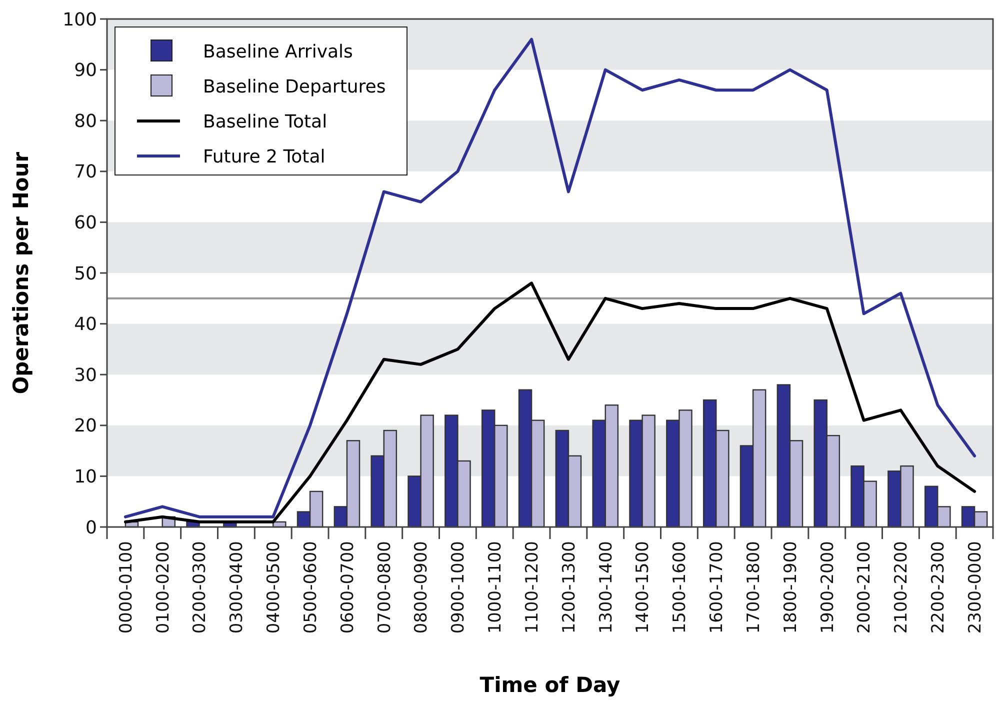  I want to click on y-tick-label: 100, so click(79, 19).